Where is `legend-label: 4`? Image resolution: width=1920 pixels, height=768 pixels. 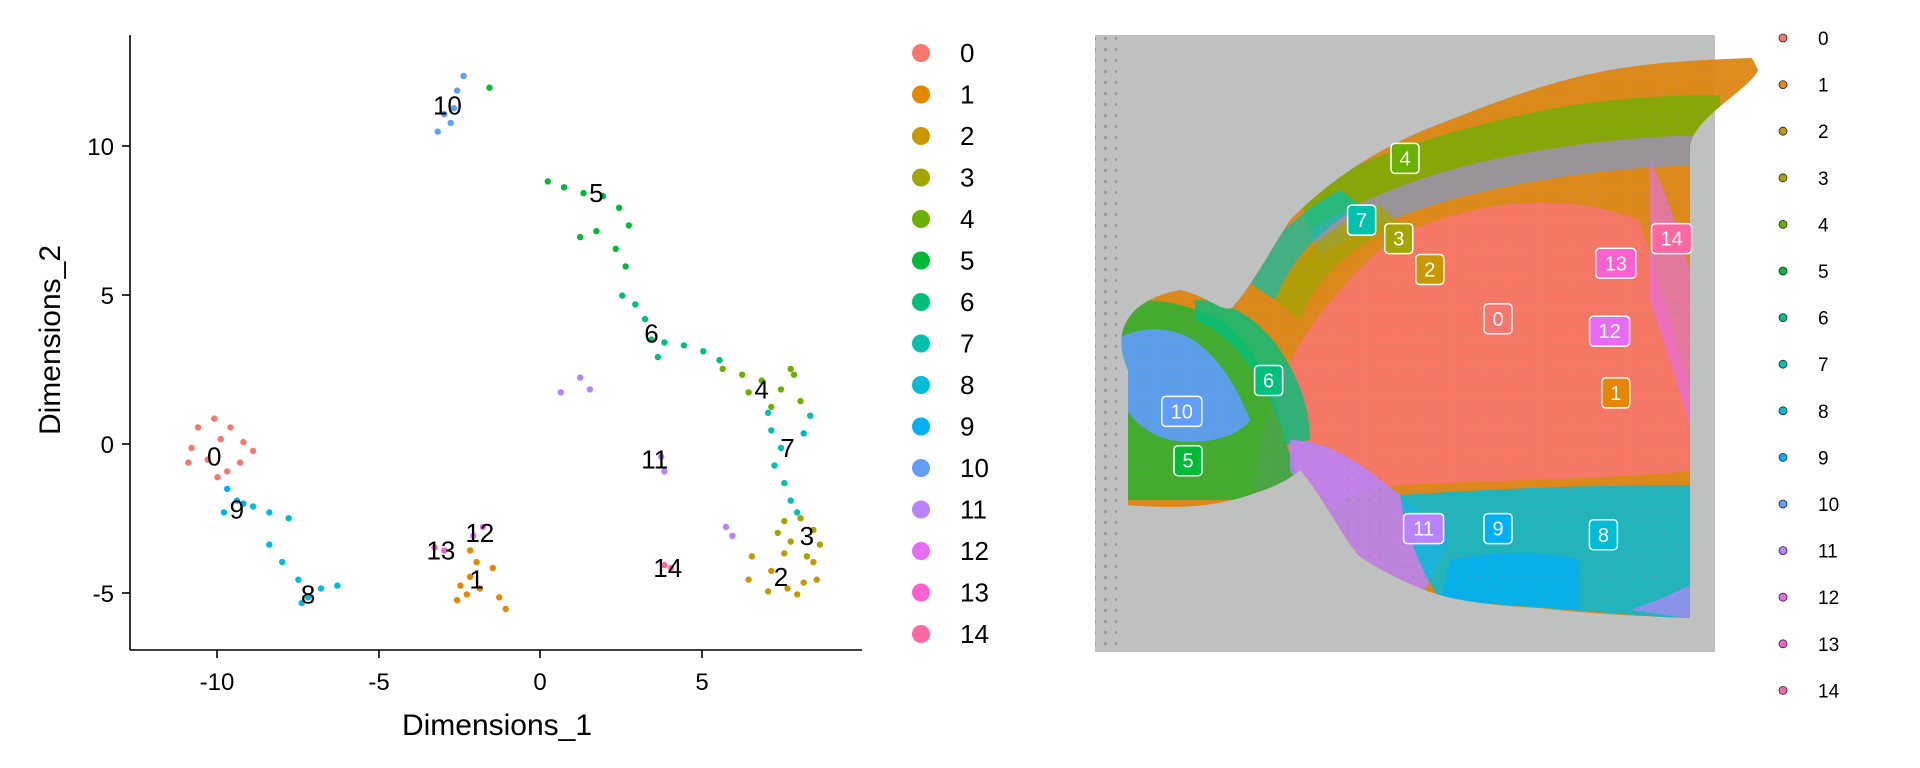 legend-label: 4 is located at coordinates (1823, 225).